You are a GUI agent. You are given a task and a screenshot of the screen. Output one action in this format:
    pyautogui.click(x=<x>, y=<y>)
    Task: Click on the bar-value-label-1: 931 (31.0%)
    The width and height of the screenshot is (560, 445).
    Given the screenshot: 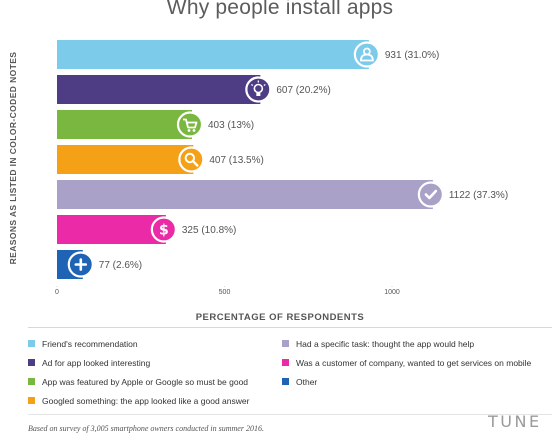 What is the action you would take?
    pyautogui.click(x=412, y=55)
    